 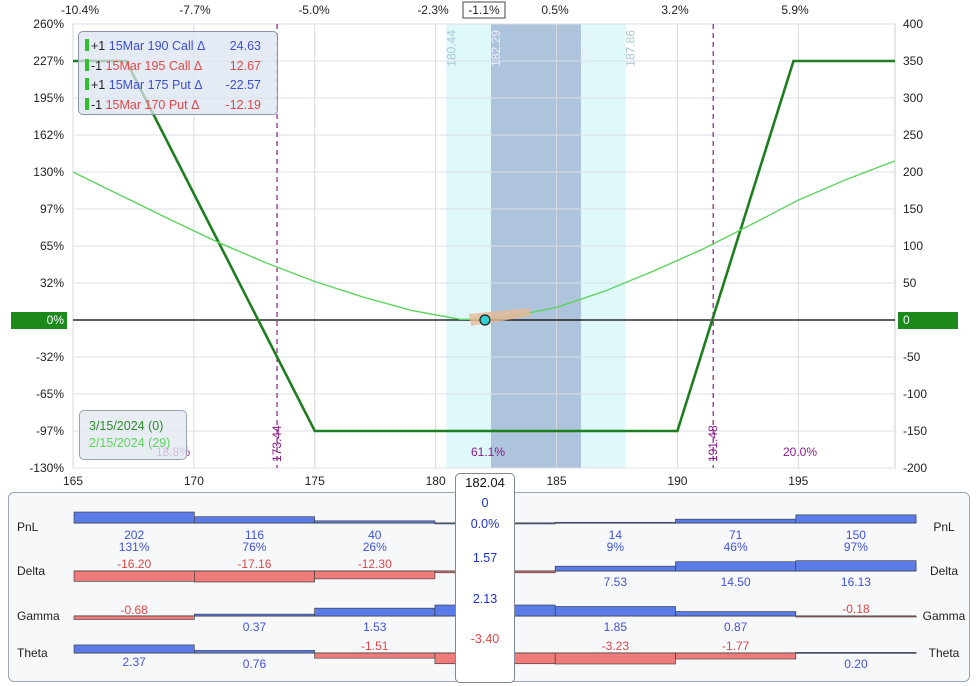 What do you see at coordinates (314, 10) in the screenshot?
I see `top-tick-label: -5.0%` at bounding box center [314, 10].